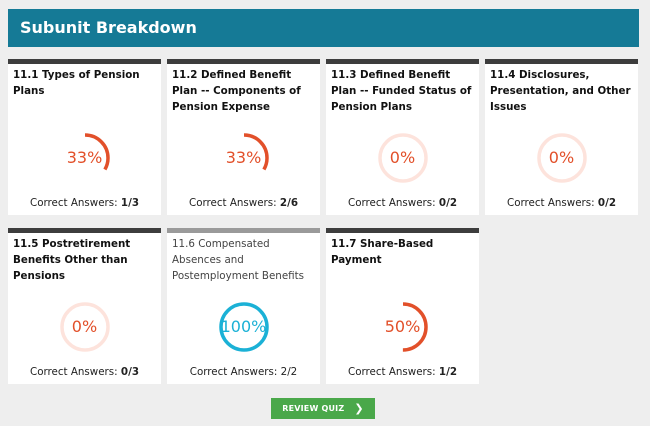  Describe the element at coordinates (382, 252) in the screenshot. I see `subunit-title: 11.7 Share-Based Payment` at that location.